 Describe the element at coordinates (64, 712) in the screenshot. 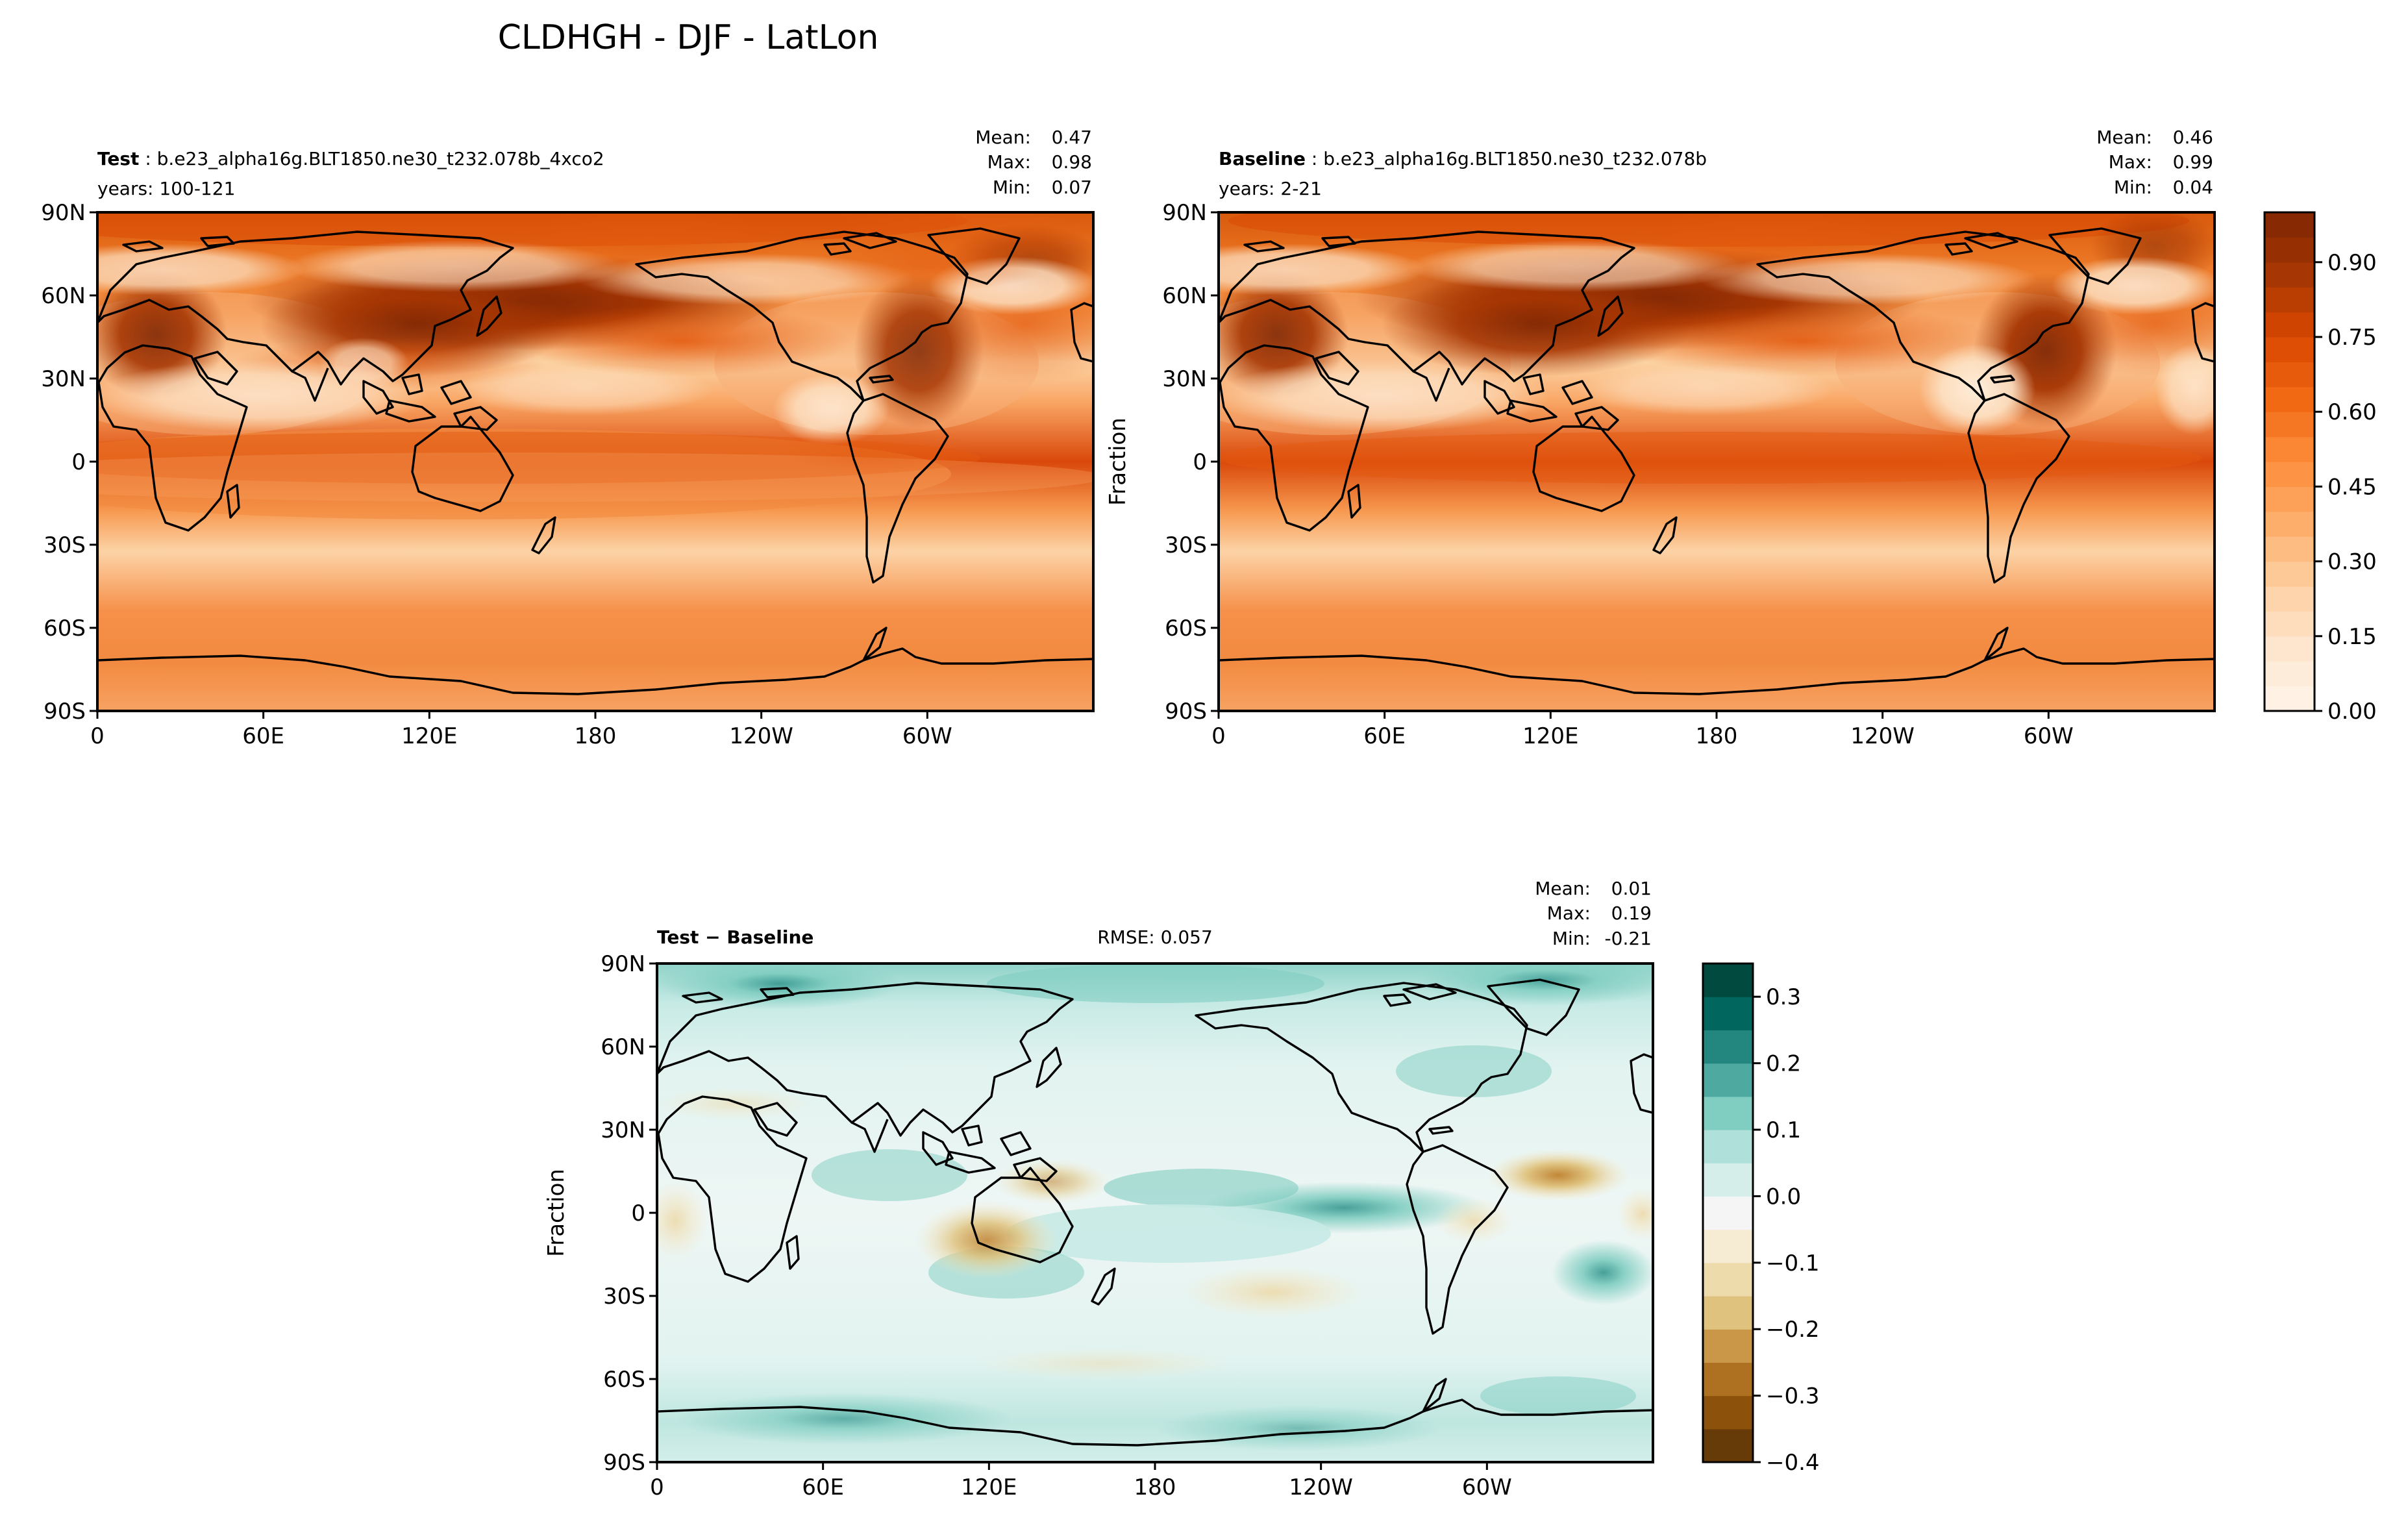

I see `test-ytick-label: 90S` at that location.